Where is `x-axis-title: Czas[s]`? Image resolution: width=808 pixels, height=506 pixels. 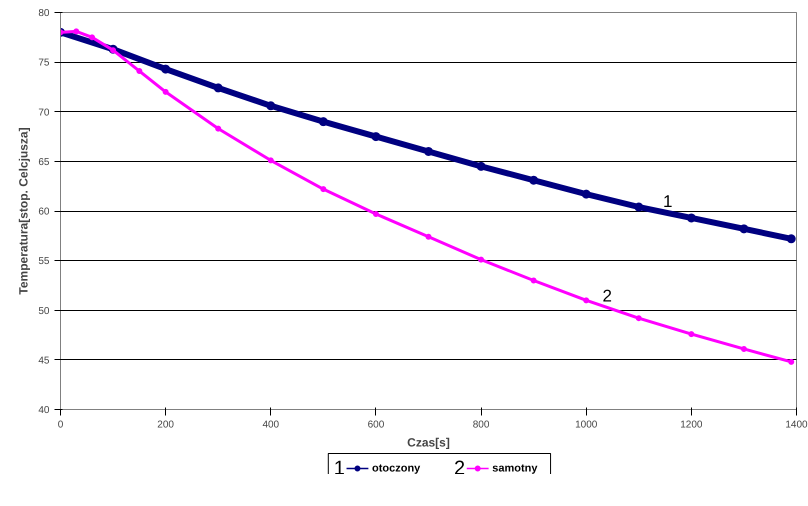 x-axis-title: Czas[s] is located at coordinates (428, 443).